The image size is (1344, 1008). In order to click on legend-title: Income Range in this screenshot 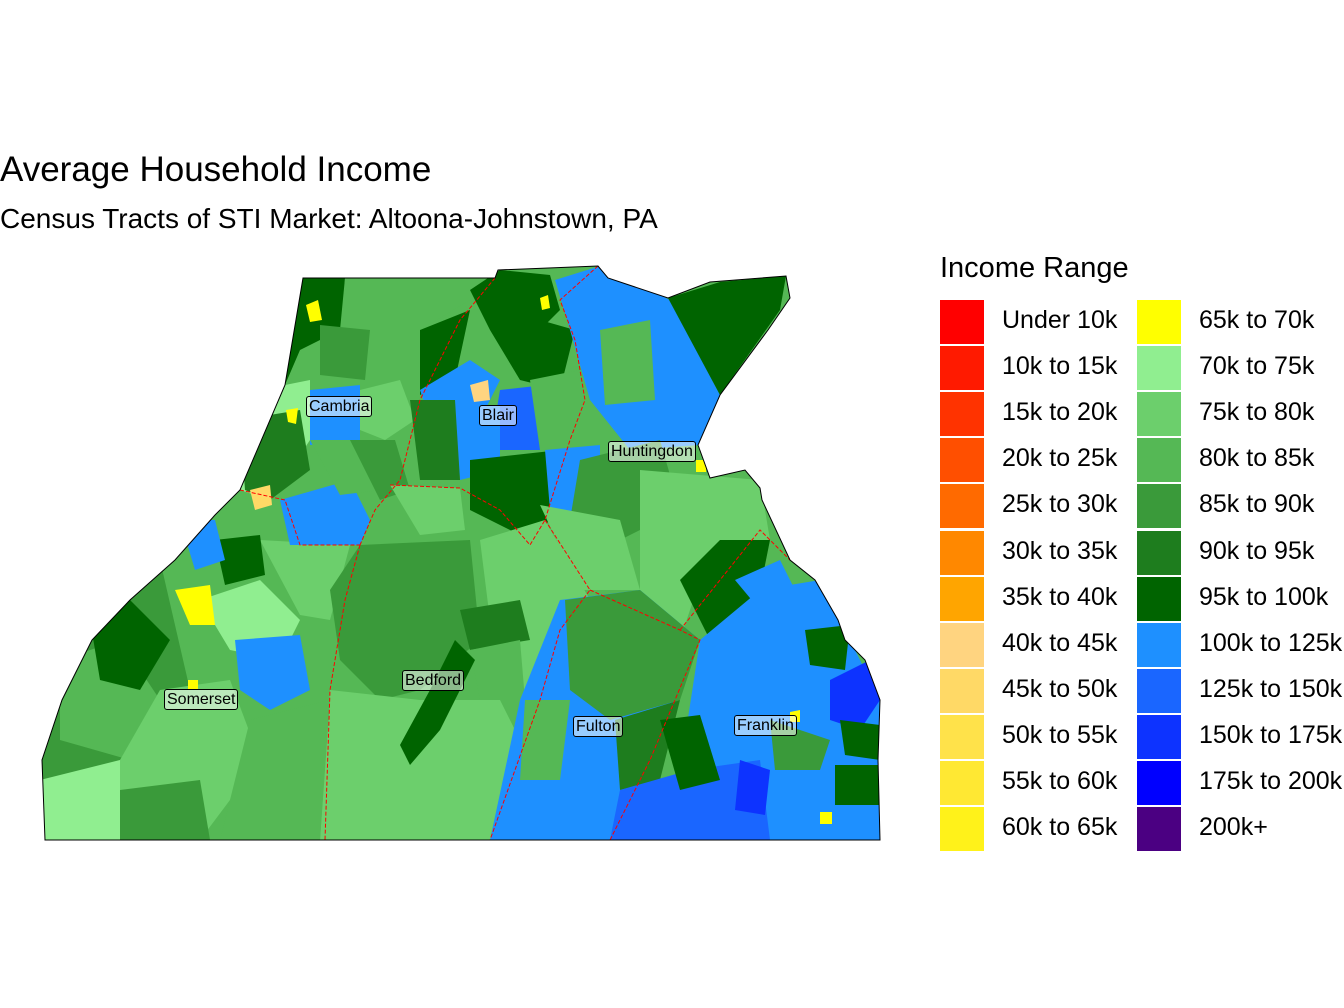, I will do `click(1034, 268)`.